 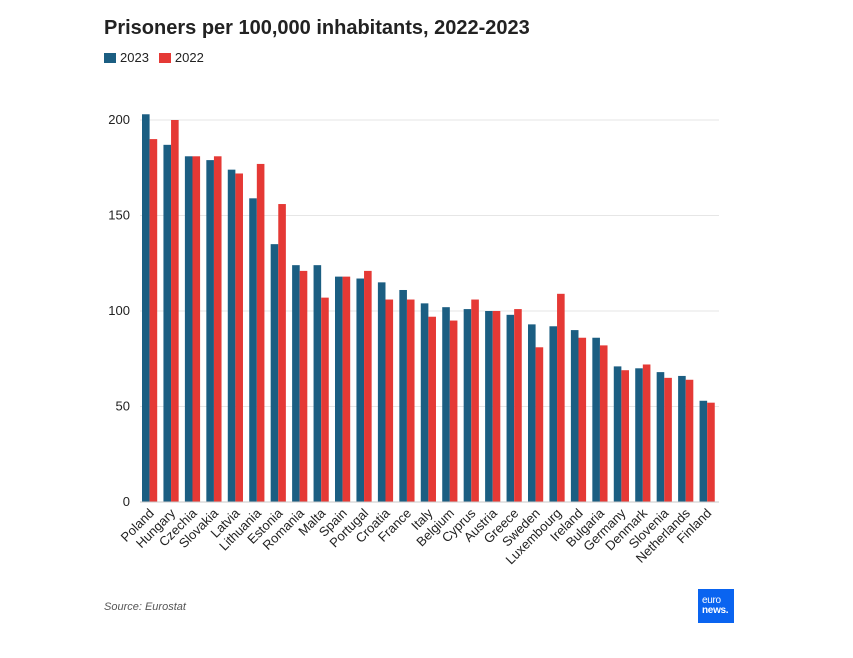 What do you see at coordinates (668, 439) in the screenshot?
I see `bar-2022-slovenia` at bounding box center [668, 439].